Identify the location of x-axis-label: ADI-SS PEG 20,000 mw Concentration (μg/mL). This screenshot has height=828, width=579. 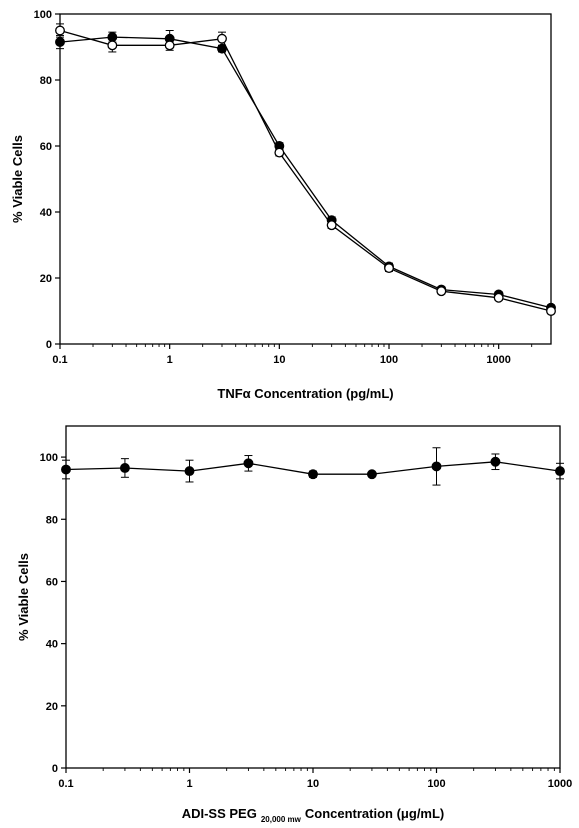
(313, 815).